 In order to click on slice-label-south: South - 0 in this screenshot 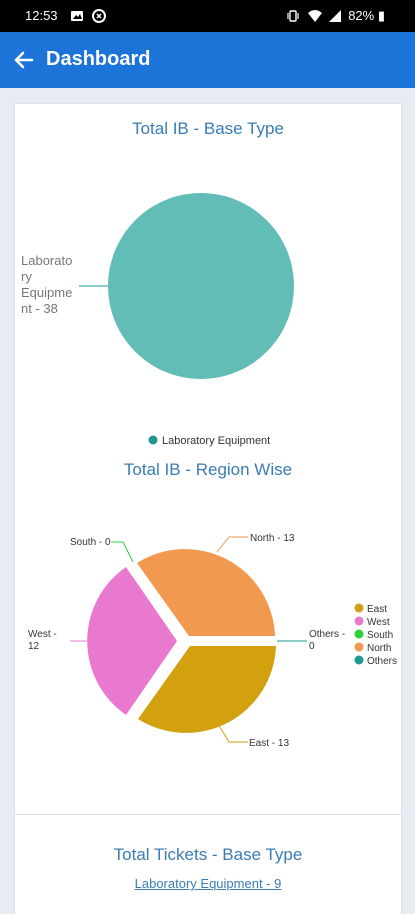, I will do `click(90, 542)`.